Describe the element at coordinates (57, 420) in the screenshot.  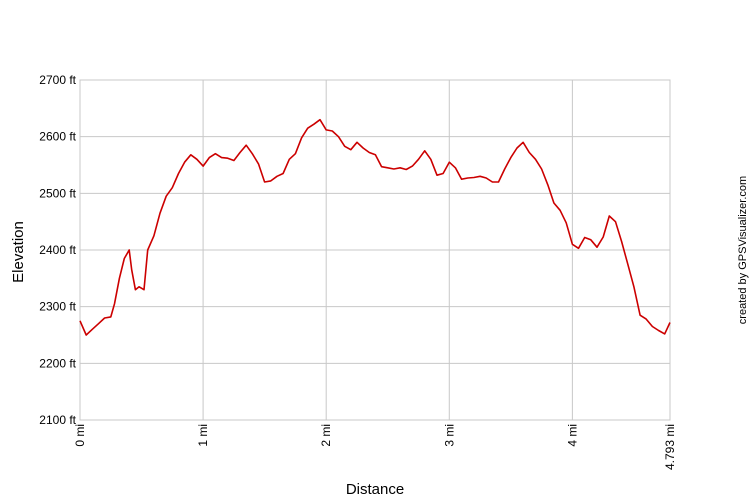
I see `y-tick-label: 2100 ft` at that location.